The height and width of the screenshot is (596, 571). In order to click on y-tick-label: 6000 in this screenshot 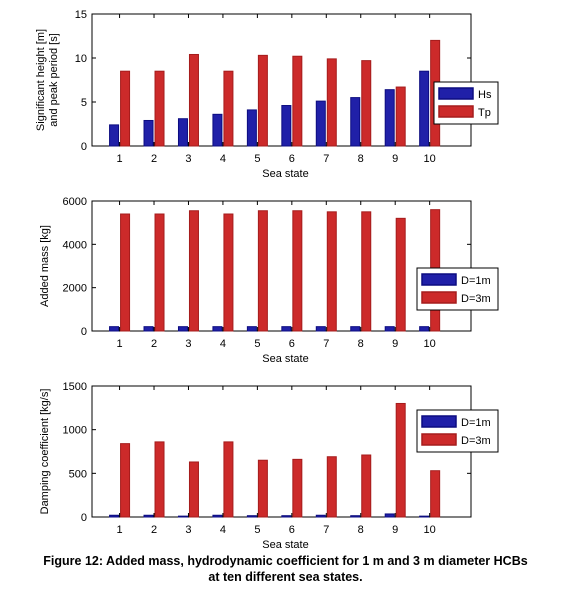, I will do `click(75, 202)`.